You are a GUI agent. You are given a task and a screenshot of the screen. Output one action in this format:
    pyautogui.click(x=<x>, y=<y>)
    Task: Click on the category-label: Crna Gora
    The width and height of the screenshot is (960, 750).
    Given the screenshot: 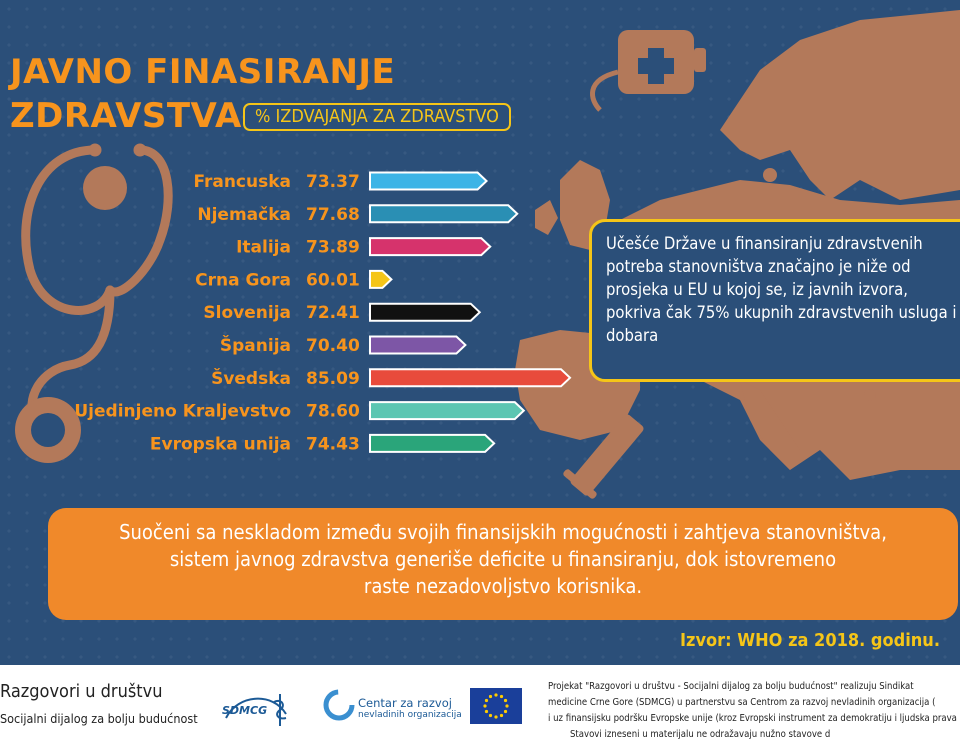 What is the action you would take?
    pyautogui.click(x=243, y=280)
    